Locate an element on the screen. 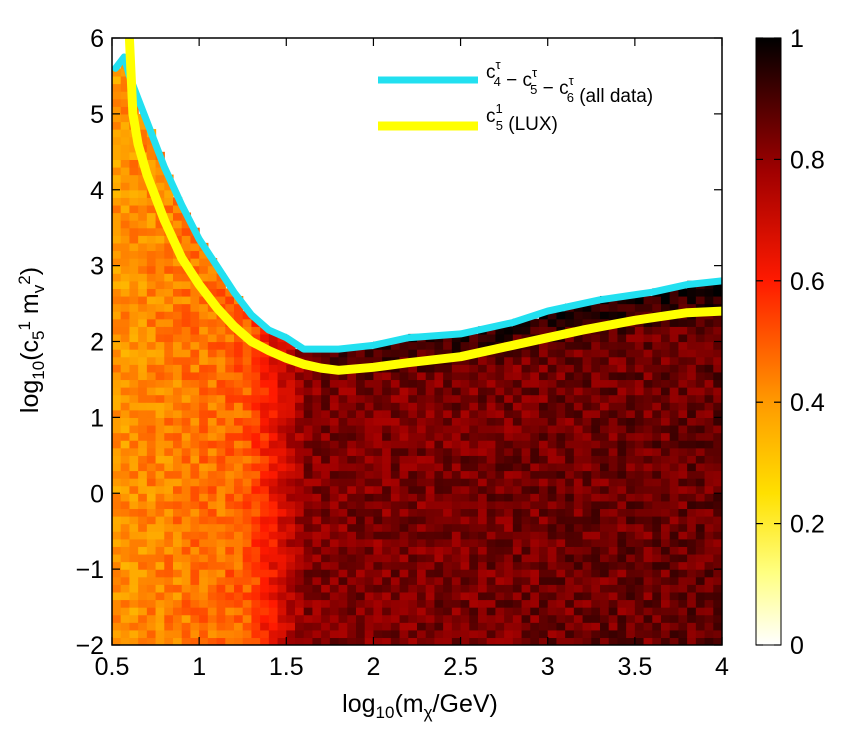 Image resolution: width=843 pixels, height=748 pixels. legend: cτ 4 − cτ 5 − cτ 6 (all data) c1 5 (LUX) is located at coordinates (515, 96).